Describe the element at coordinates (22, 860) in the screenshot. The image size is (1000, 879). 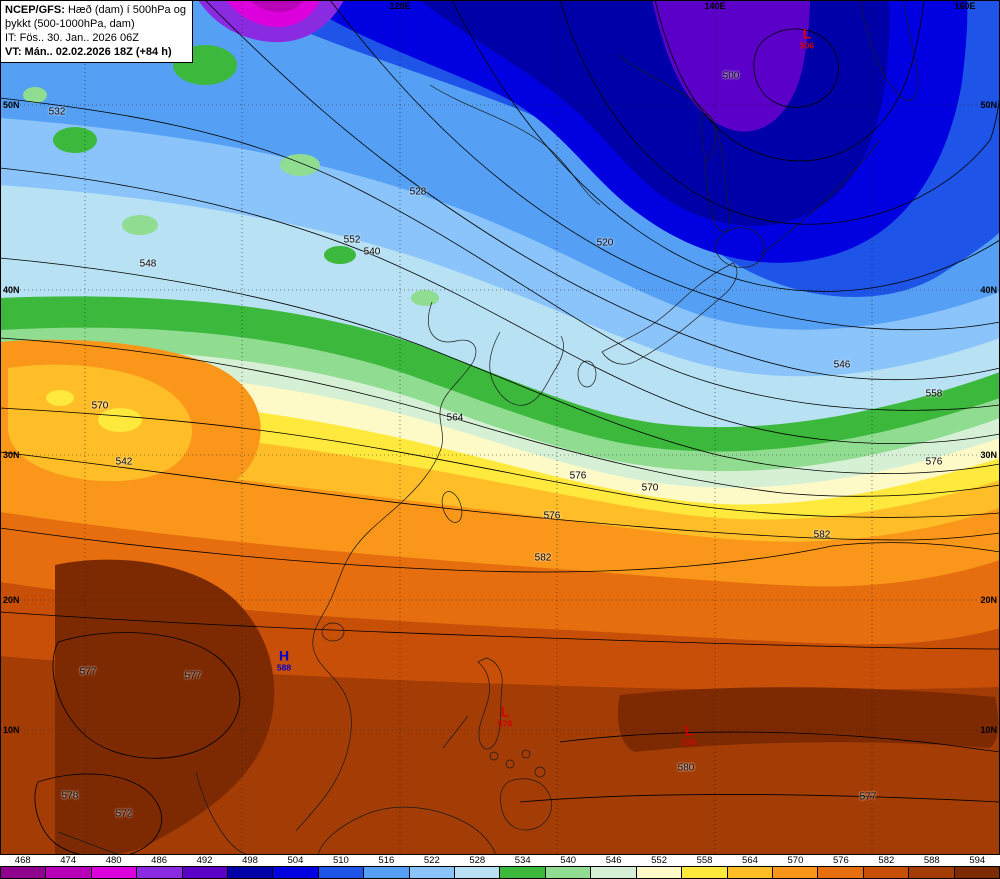
I see `colorbar-value: 468` at that location.